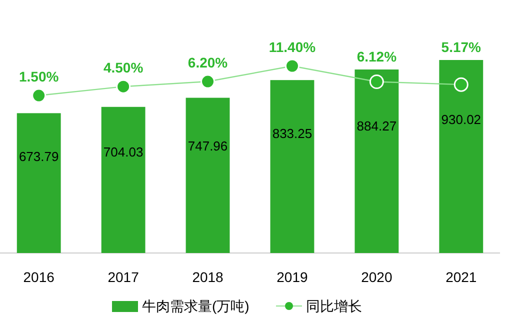 Image resolution: width=506 pixels, height=323 pixels. I want to click on data-label: 1.50%, so click(39, 76).